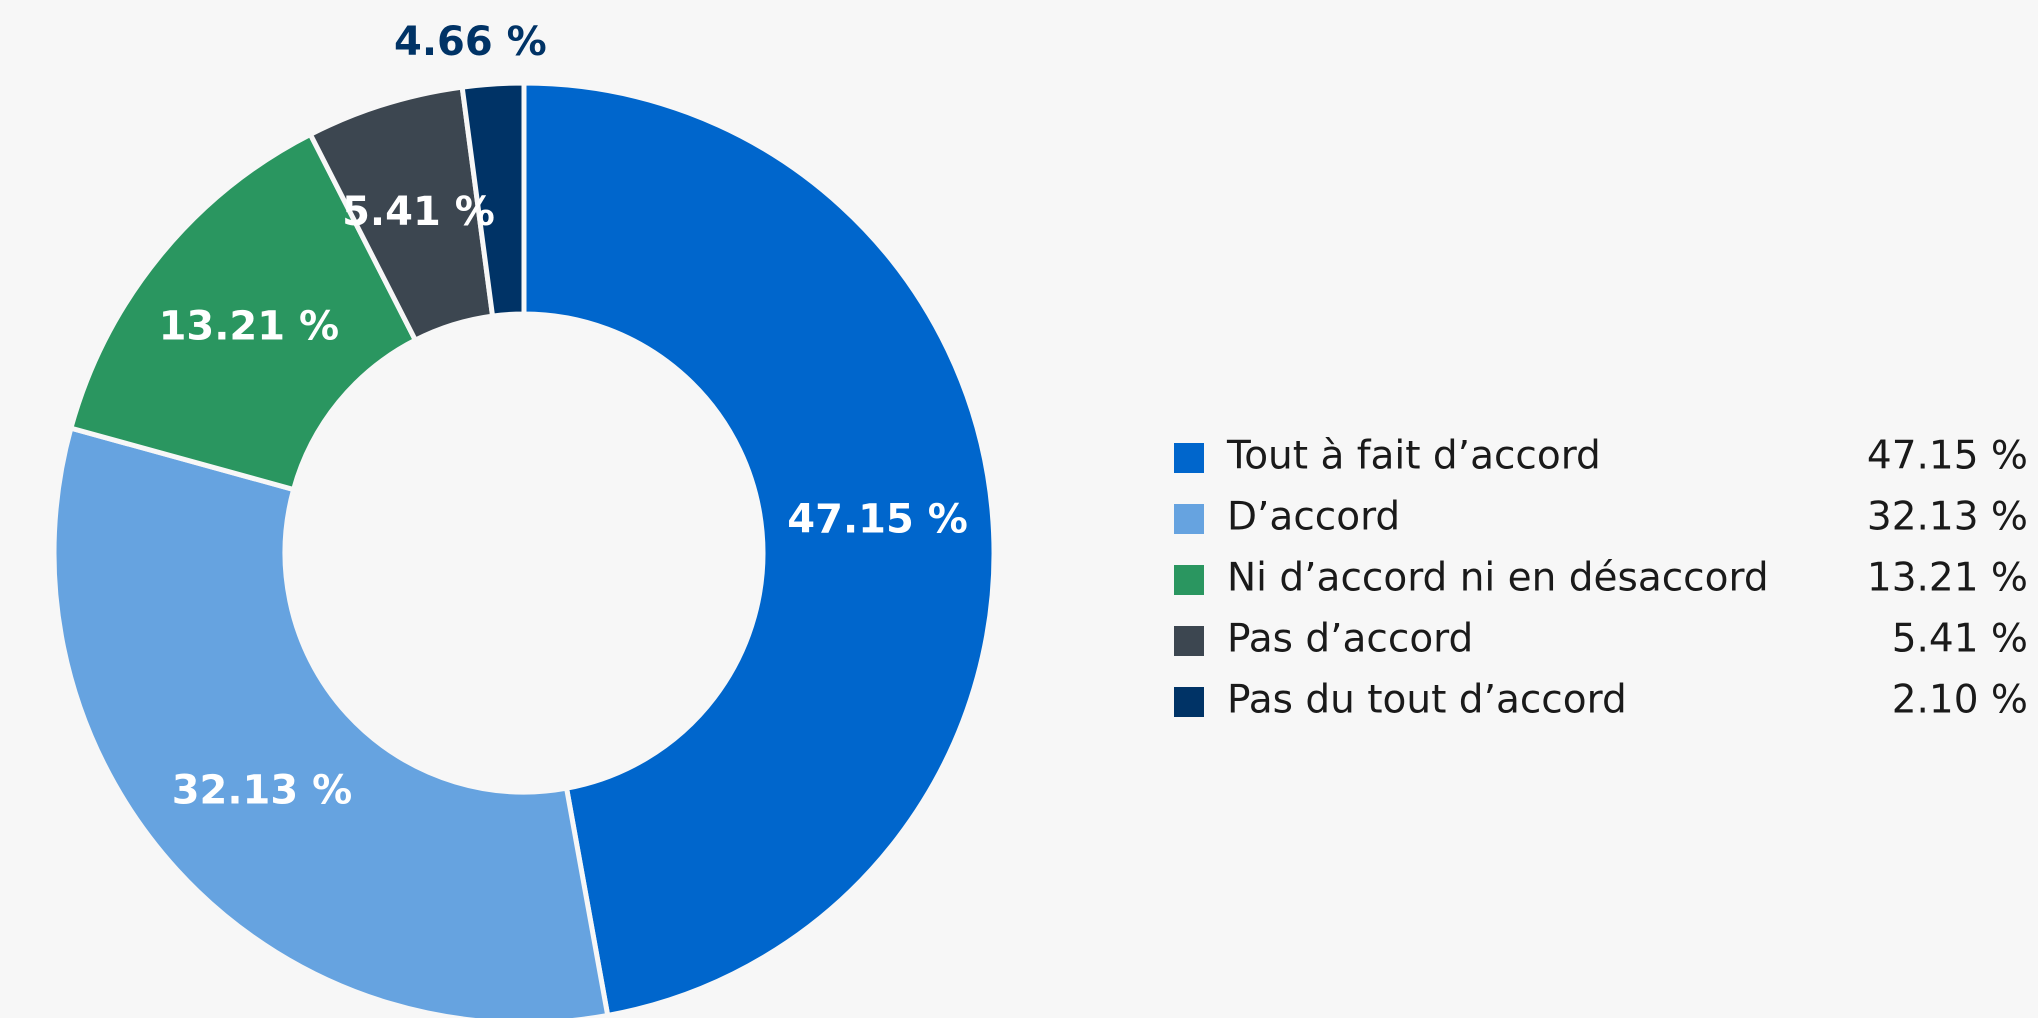 The height and width of the screenshot is (1018, 2038). I want to click on legend-label: Tout à fait d’accord, so click(1413, 456).